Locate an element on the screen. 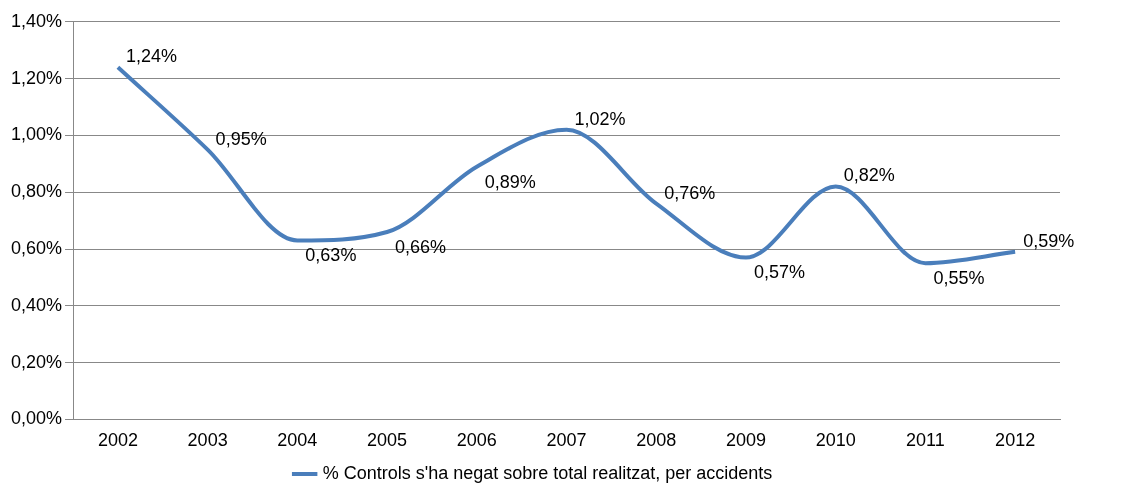 The image size is (1128, 501). data-label: 1,02% is located at coordinates (600, 118).